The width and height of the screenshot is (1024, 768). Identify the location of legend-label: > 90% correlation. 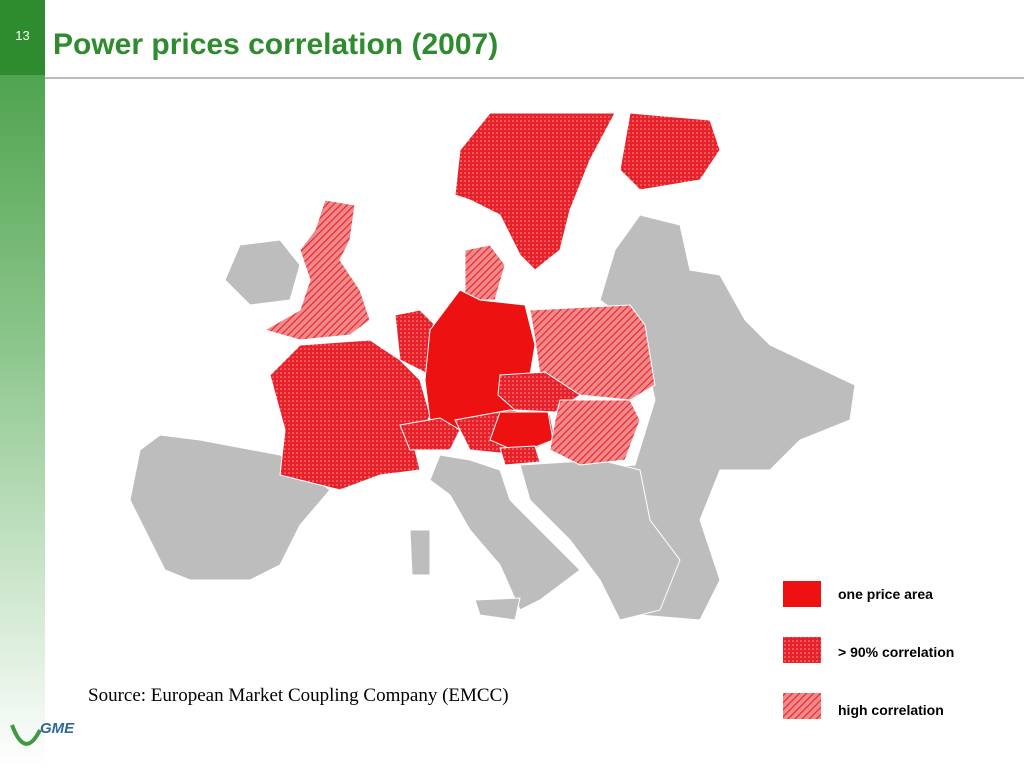
(896, 652).